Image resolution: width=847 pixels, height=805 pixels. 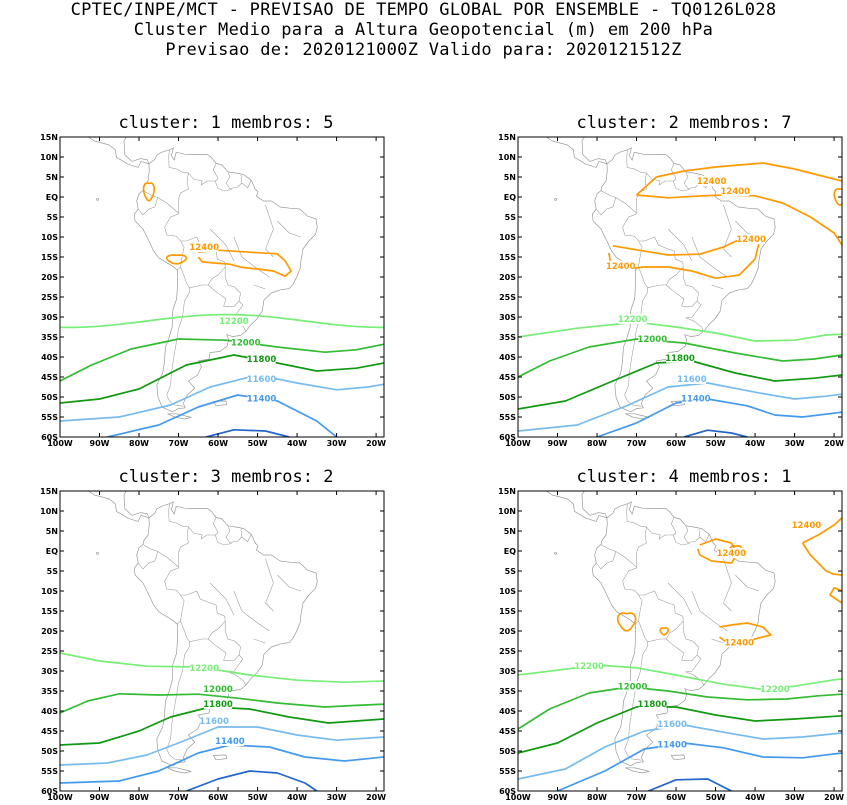 What do you see at coordinates (258, 797) in the screenshot?
I see `lon-label: 50W` at bounding box center [258, 797].